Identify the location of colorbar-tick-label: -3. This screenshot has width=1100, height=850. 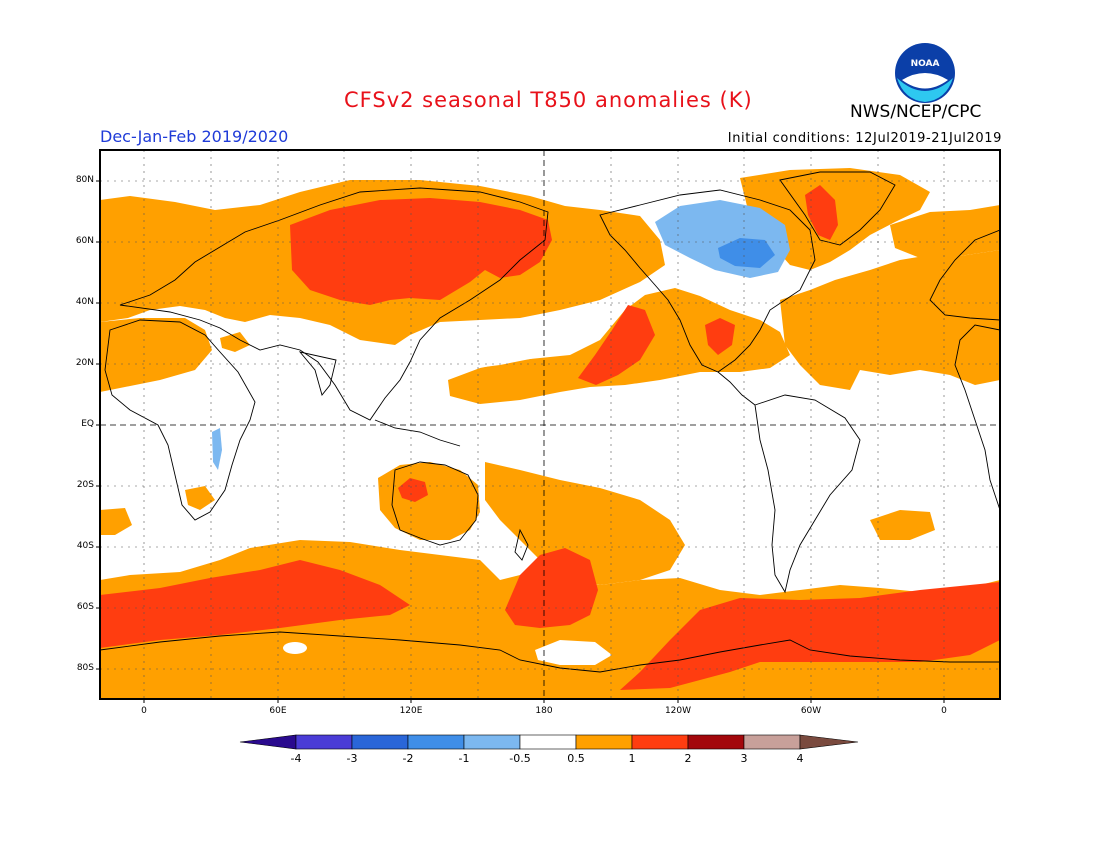
(352, 758).